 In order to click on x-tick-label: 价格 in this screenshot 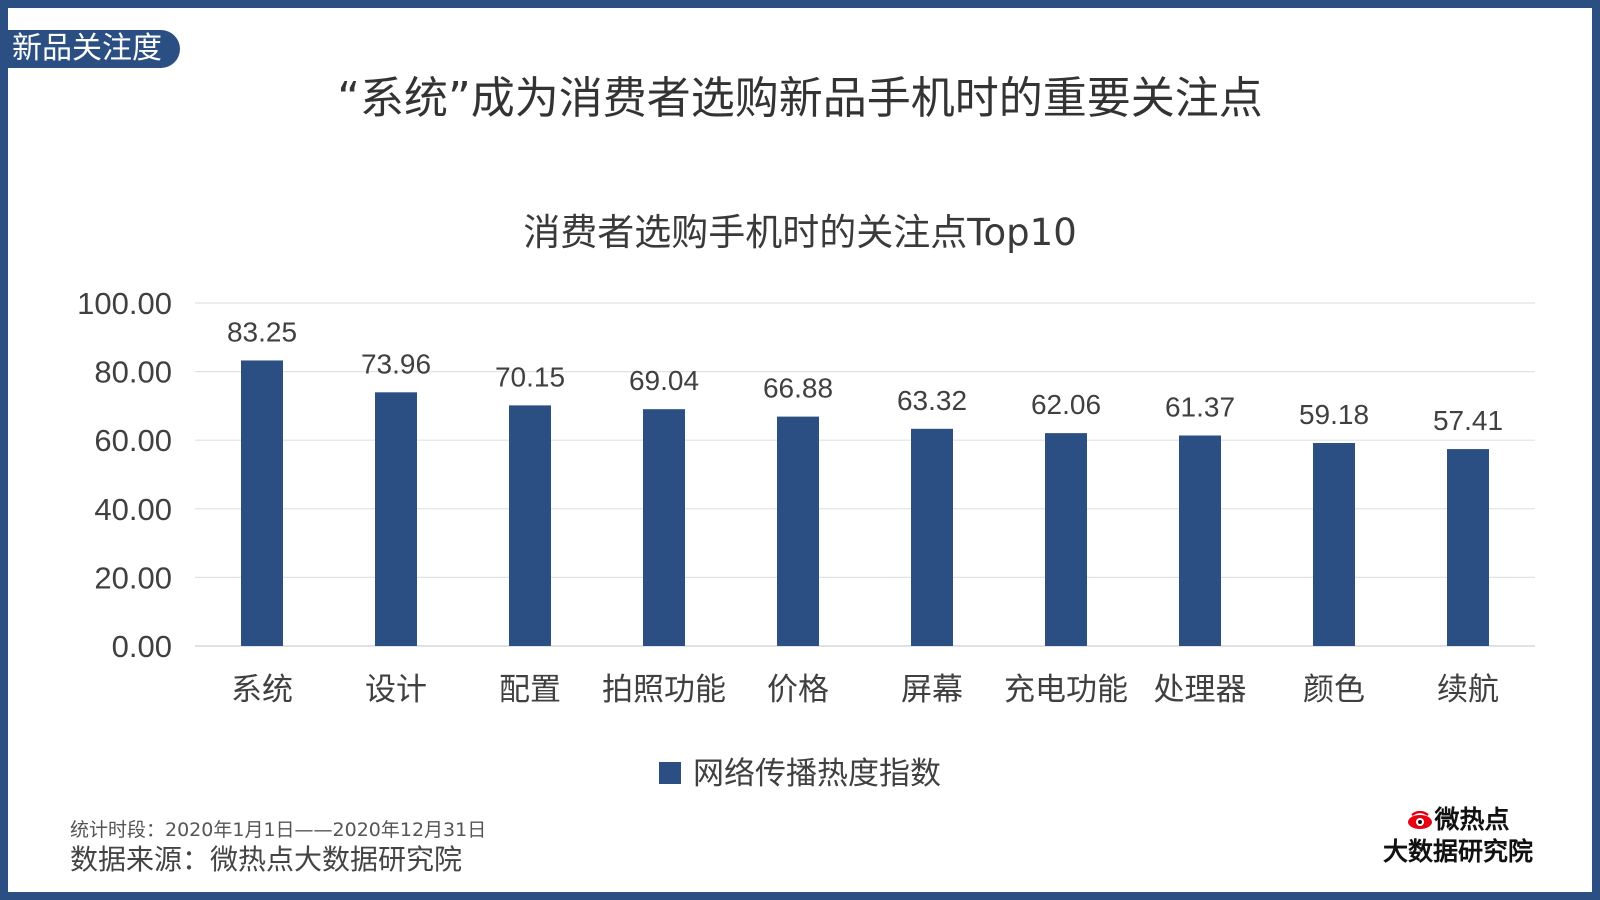, I will do `click(798, 690)`.